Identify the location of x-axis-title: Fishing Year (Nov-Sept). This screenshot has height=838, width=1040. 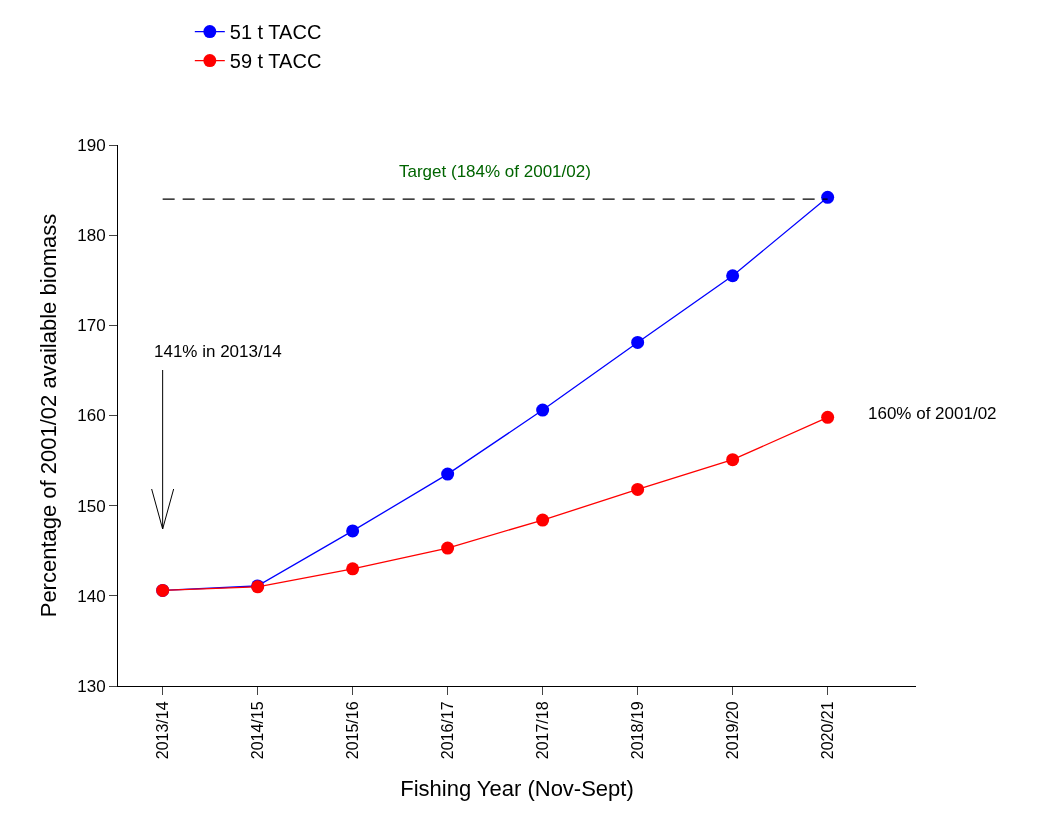
(517, 789).